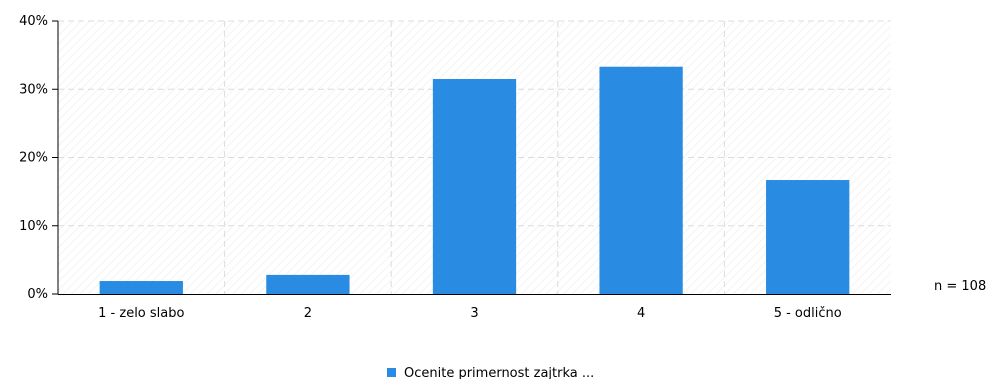 The width and height of the screenshot is (1004, 379). I want to click on x-tick-label: 3, so click(474, 313).